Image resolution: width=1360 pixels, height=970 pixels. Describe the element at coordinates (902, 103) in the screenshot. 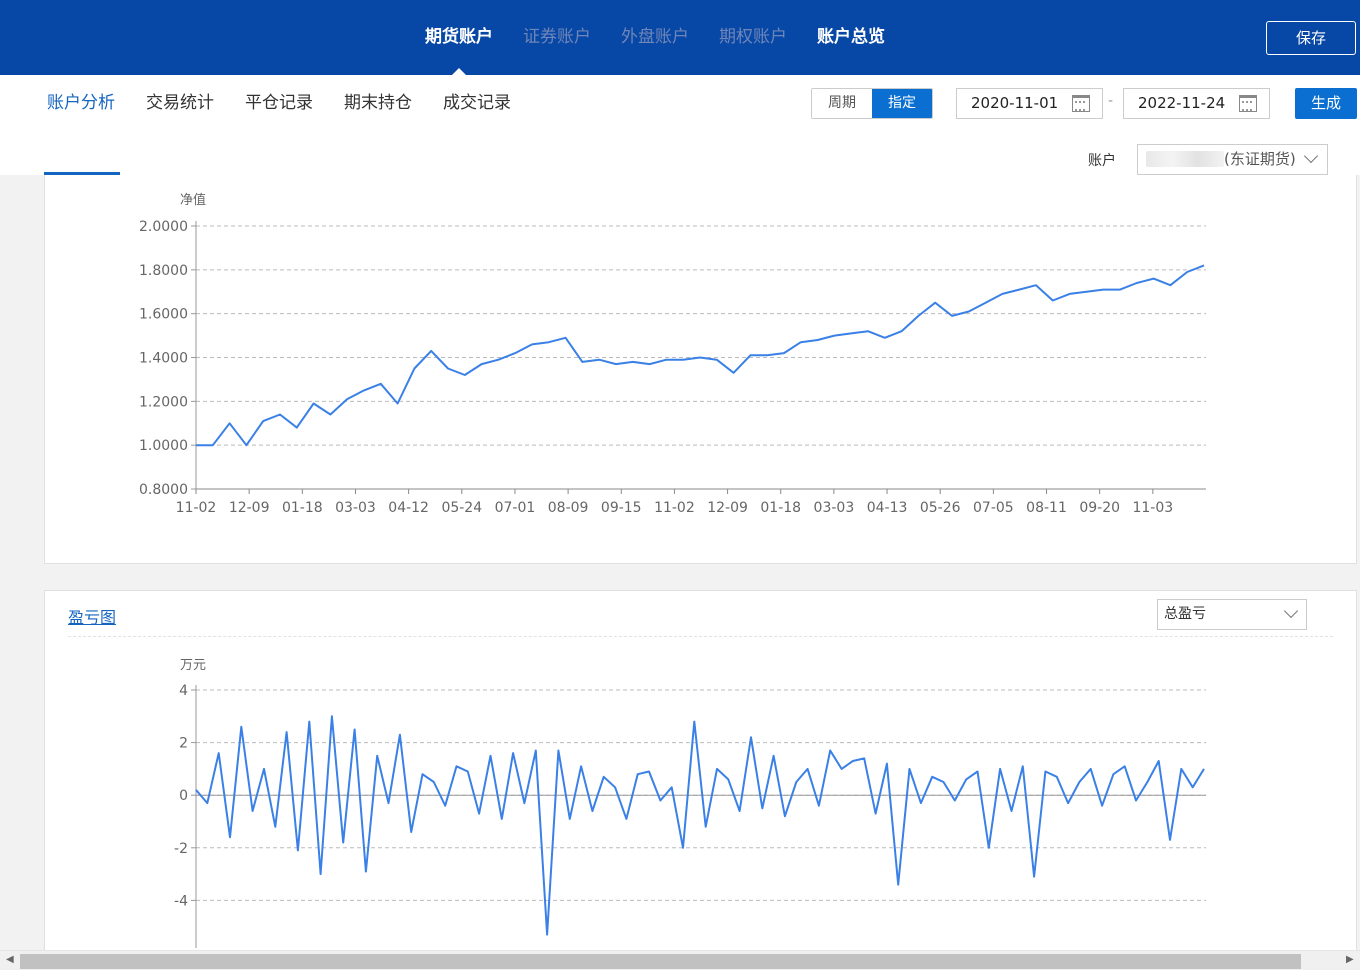

I see `custom-range-button: 指定` at that location.